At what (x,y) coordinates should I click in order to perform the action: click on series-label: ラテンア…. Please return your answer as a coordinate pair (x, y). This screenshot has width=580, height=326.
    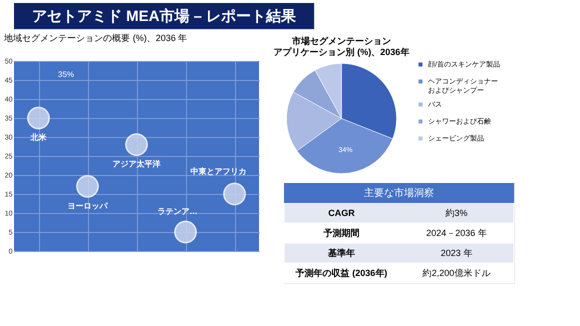
    Looking at the image, I should click on (178, 211).